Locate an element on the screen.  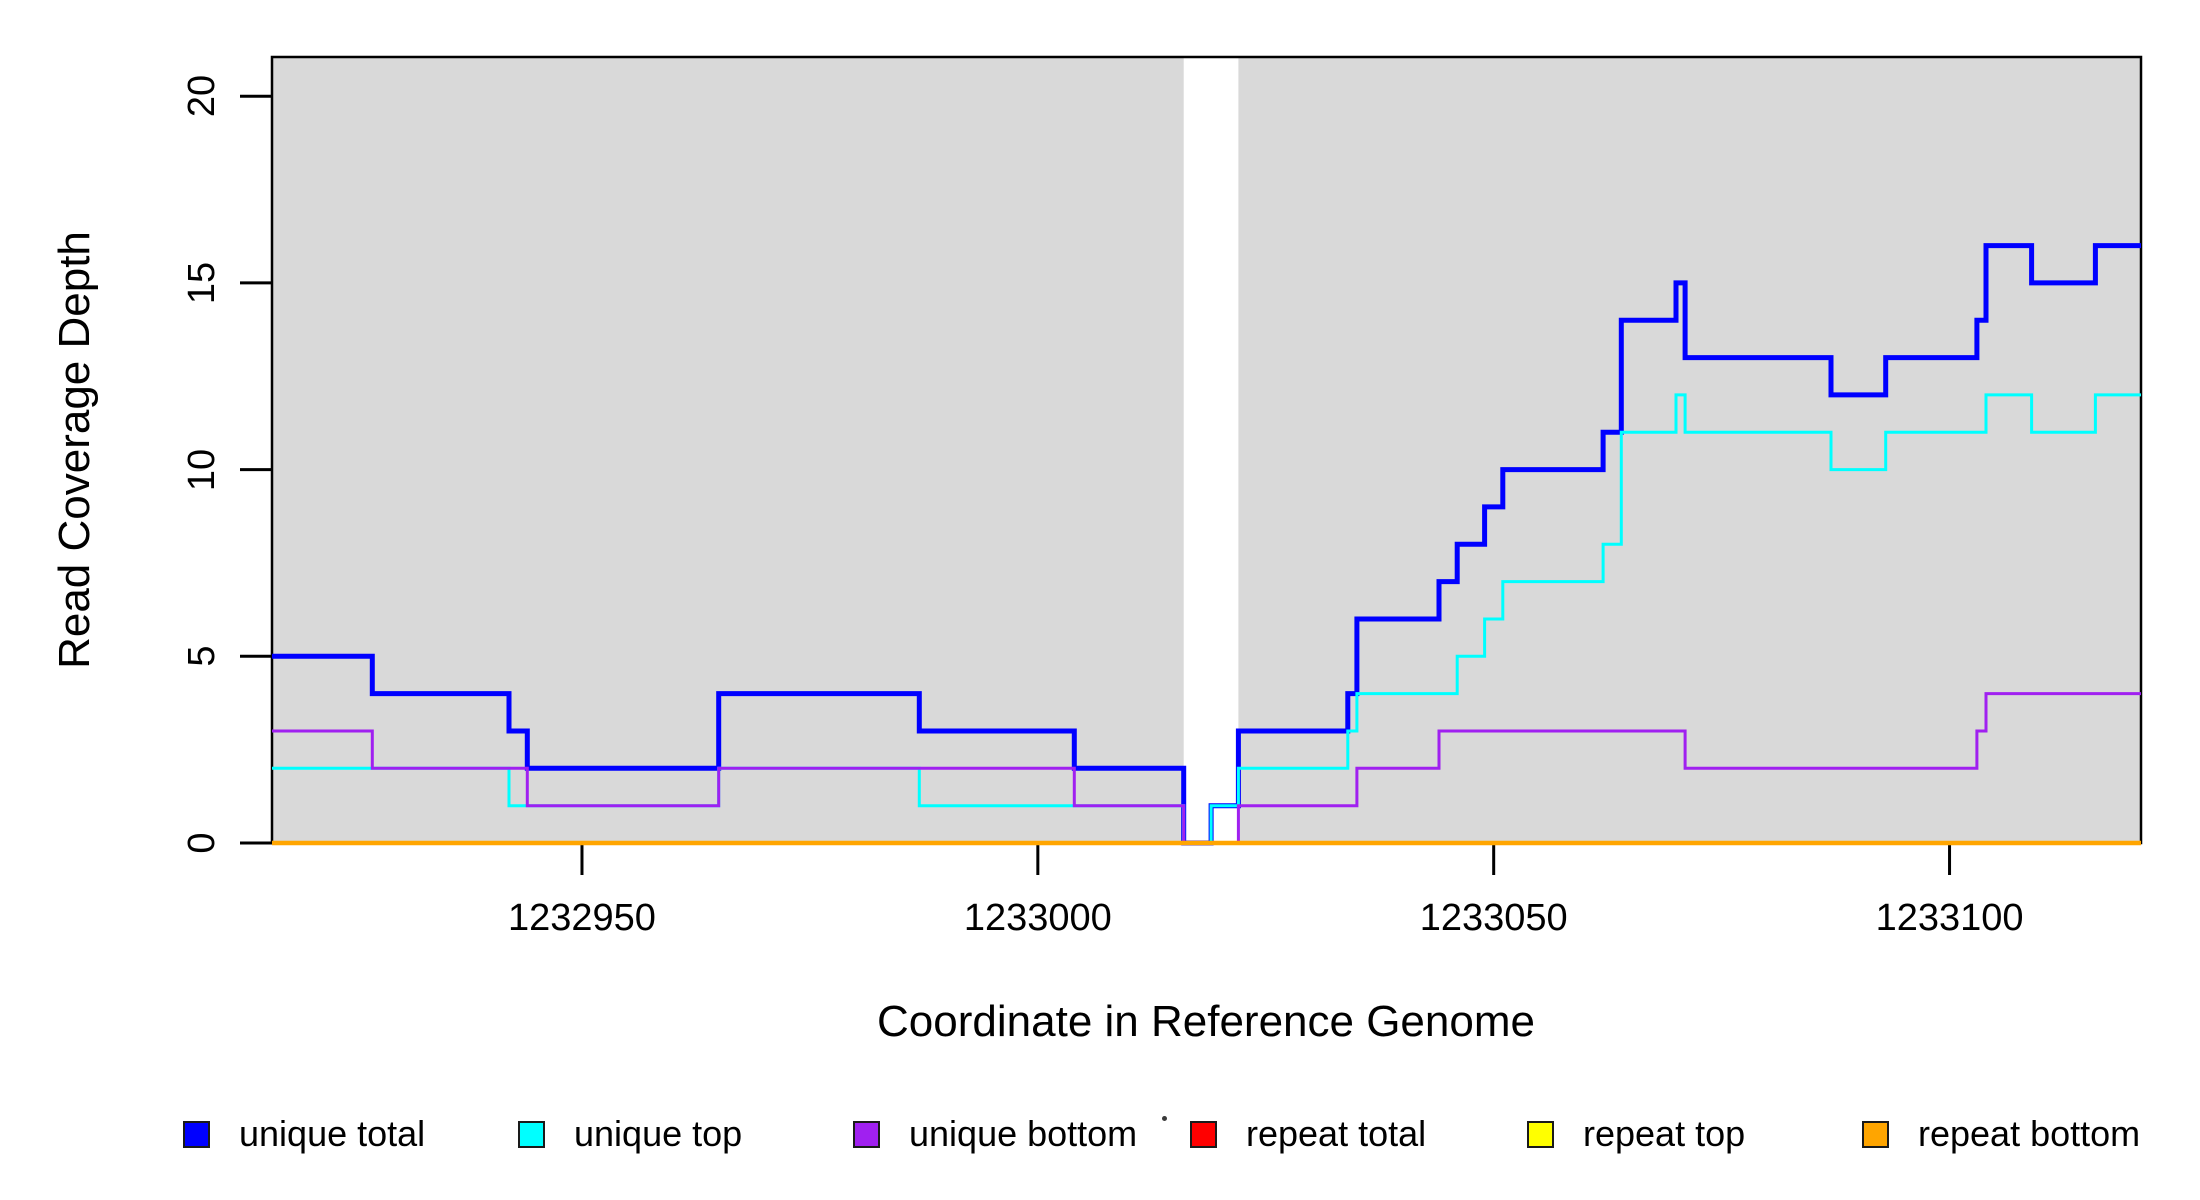
x-tick-label: 1232950 is located at coordinates (582, 918).